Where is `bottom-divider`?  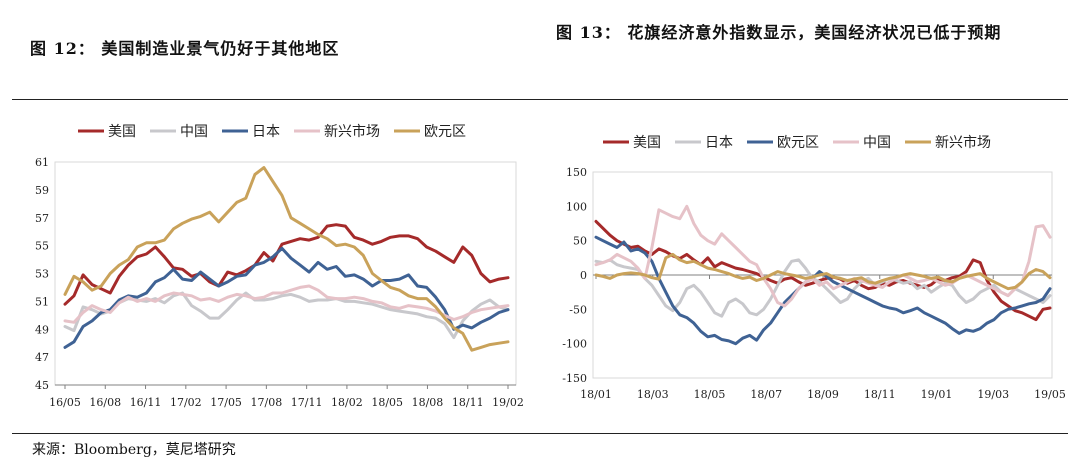 bottom-divider is located at coordinates (540, 433).